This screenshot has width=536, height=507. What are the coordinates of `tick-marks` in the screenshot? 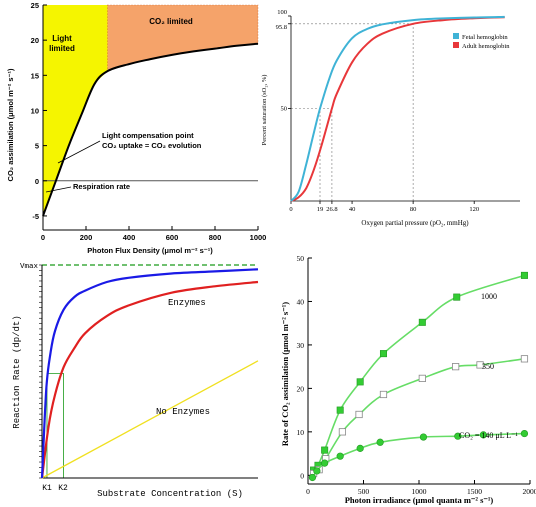 It's located at (40, 371).